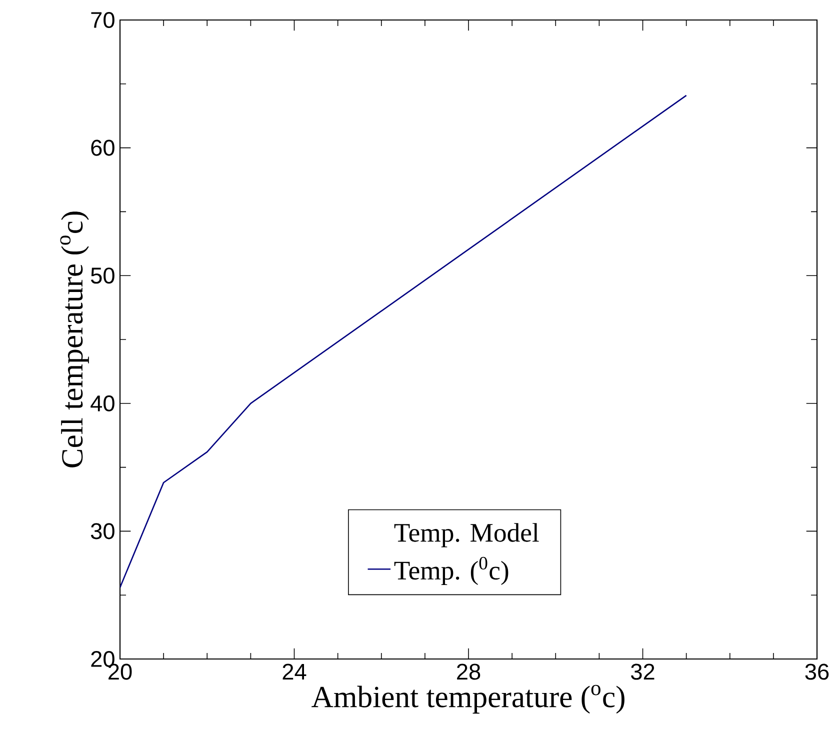 This screenshot has height=753, width=837. I want to click on x-tick-label: 28, so click(468, 672).